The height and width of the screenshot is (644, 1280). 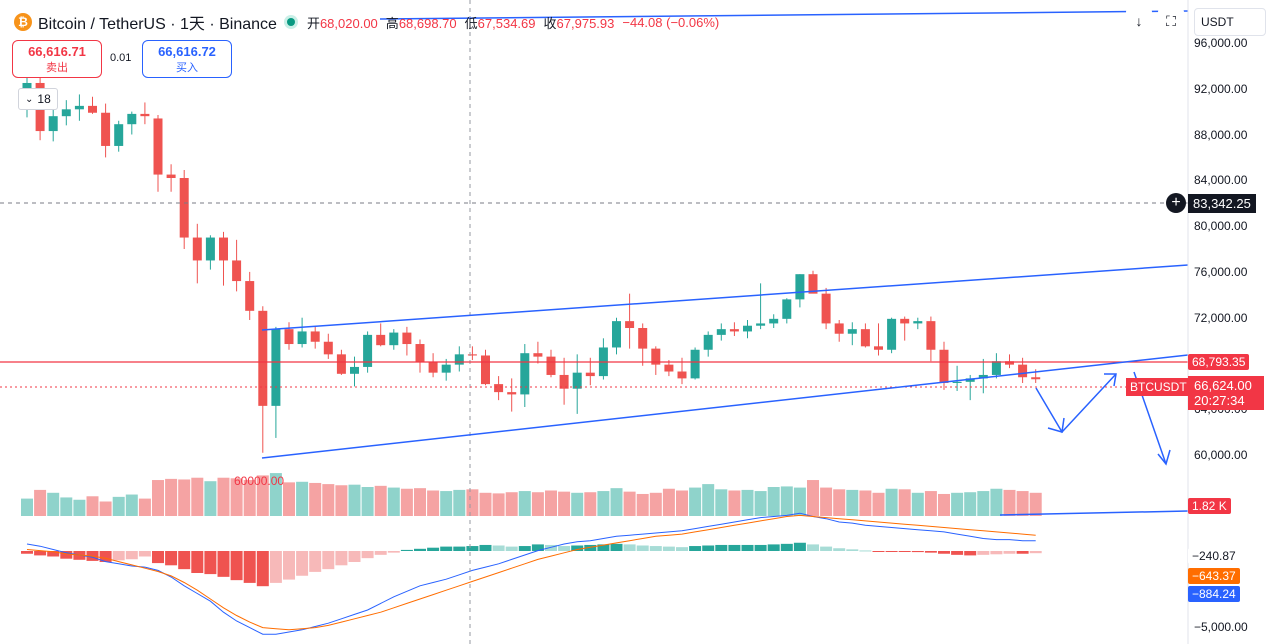 What do you see at coordinates (57, 59) in the screenshot?
I see `sell-button: 66,616.71 卖出` at bounding box center [57, 59].